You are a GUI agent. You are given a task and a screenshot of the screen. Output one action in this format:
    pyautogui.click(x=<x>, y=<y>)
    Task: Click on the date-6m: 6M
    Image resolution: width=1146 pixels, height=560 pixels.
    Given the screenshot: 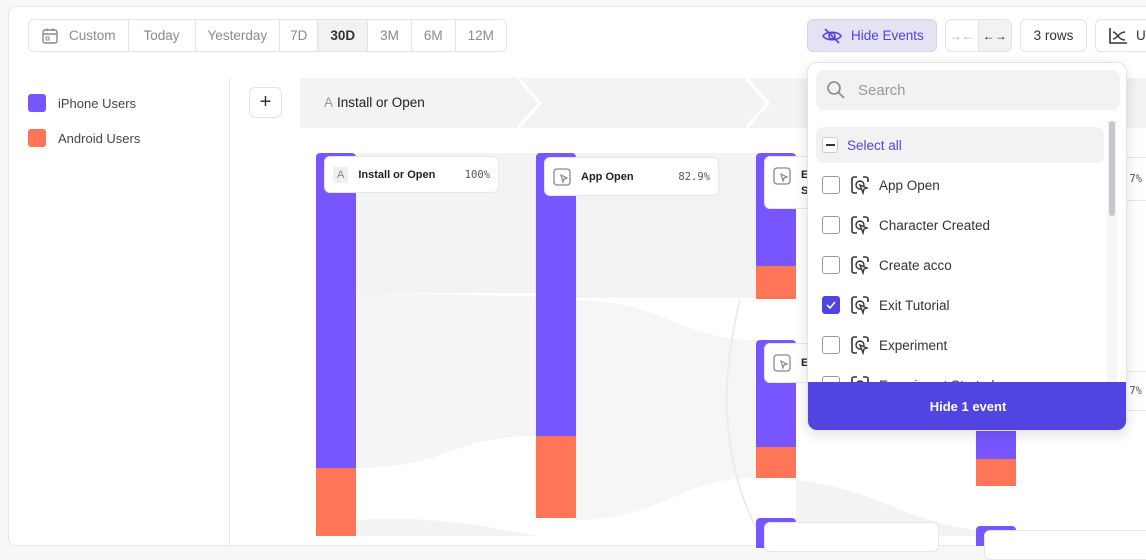 What is the action you would take?
    pyautogui.click(x=434, y=35)
    